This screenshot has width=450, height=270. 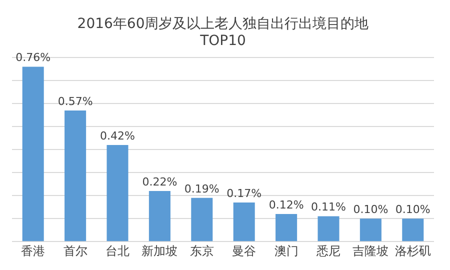 I want to click on data-label: 0.17%, so click(x=244, y=193).